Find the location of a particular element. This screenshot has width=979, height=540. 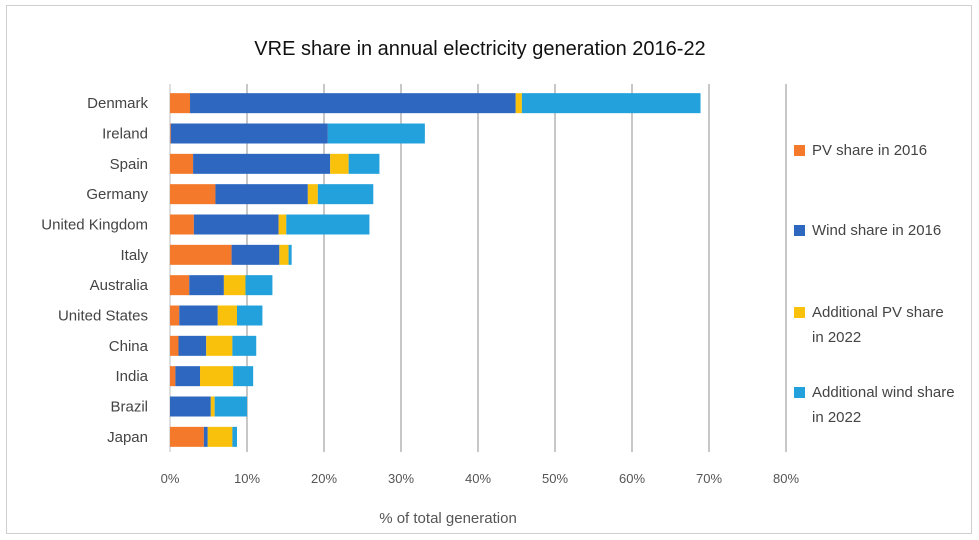

legend-label: PV share in 2016 is located at coordinates (870, 150).